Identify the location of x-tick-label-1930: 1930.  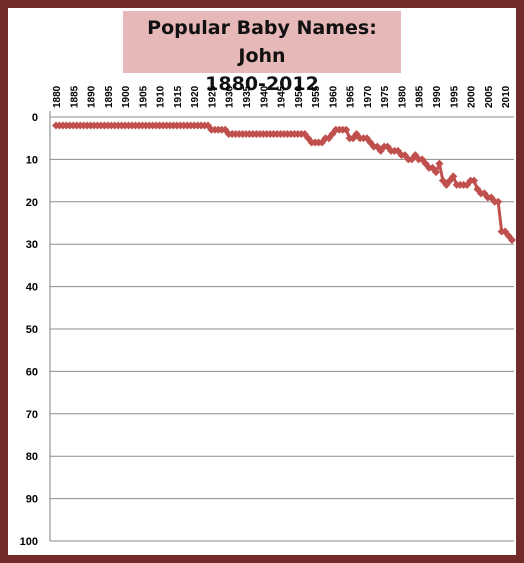
(230, 96).